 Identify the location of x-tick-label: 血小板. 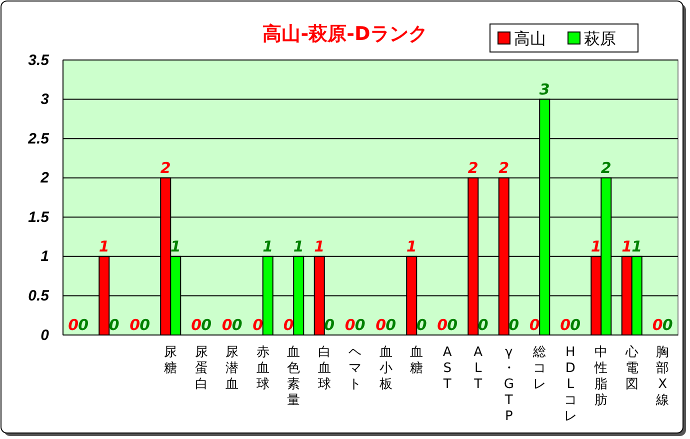
(385, 368).